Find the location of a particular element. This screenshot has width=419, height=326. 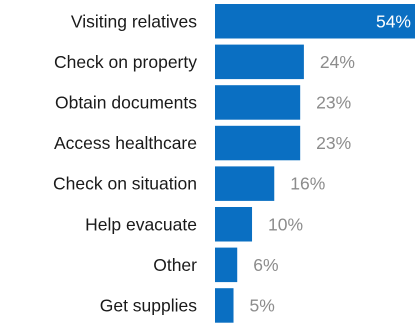

value-label-5: 10% is located at coordinates (285, 224).